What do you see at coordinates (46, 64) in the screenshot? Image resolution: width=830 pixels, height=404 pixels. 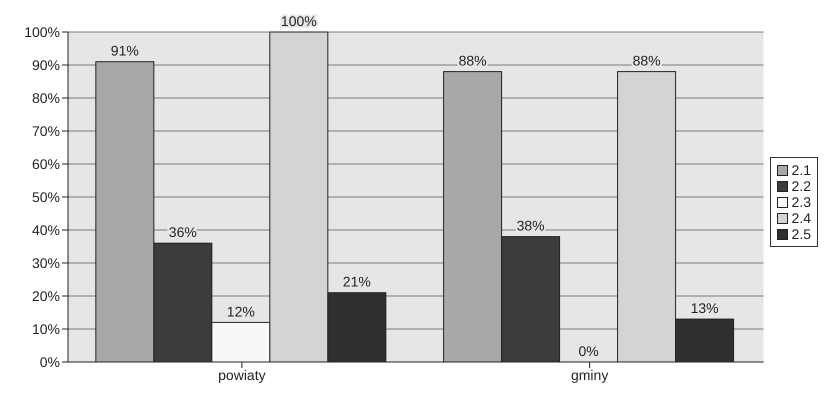 I see `y-tick-label: 90%` at bounding box center [46, 64].